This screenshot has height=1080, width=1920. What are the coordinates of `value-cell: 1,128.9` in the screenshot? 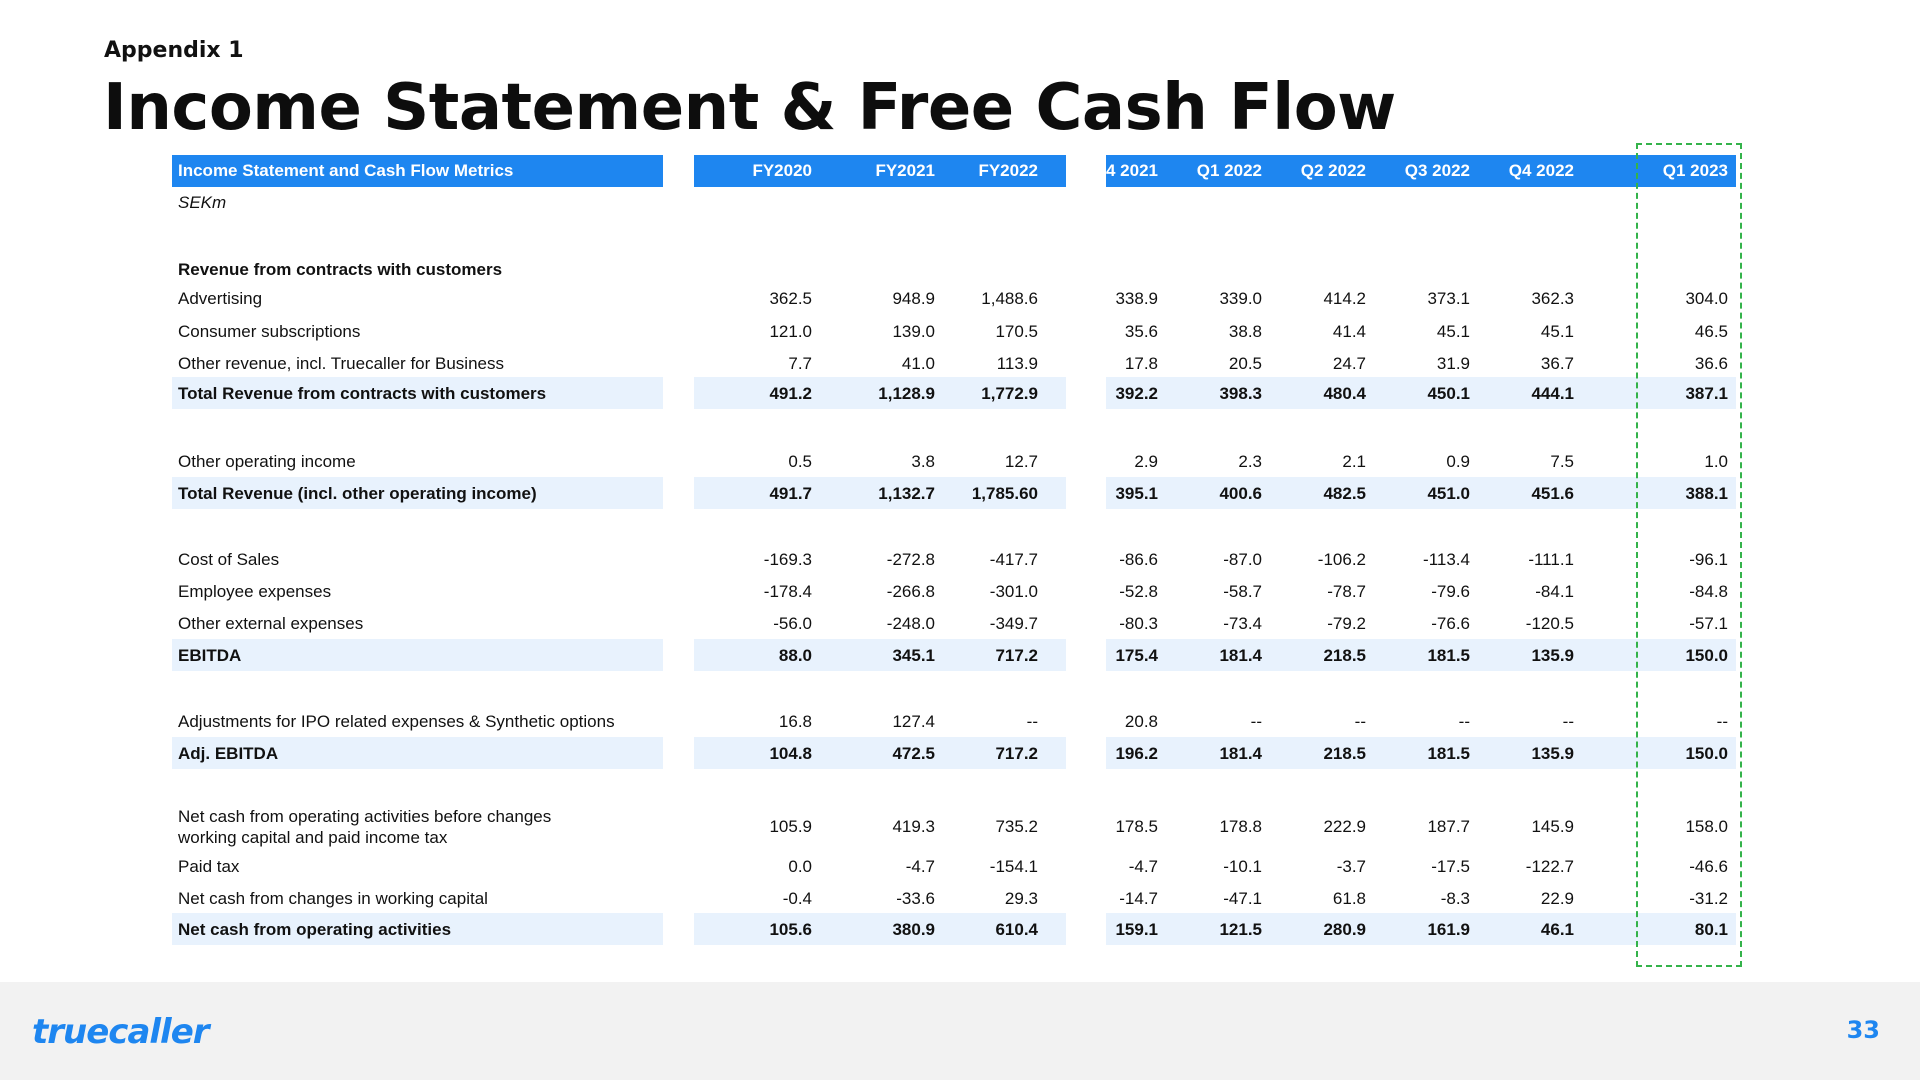 It's located at (906, 393).